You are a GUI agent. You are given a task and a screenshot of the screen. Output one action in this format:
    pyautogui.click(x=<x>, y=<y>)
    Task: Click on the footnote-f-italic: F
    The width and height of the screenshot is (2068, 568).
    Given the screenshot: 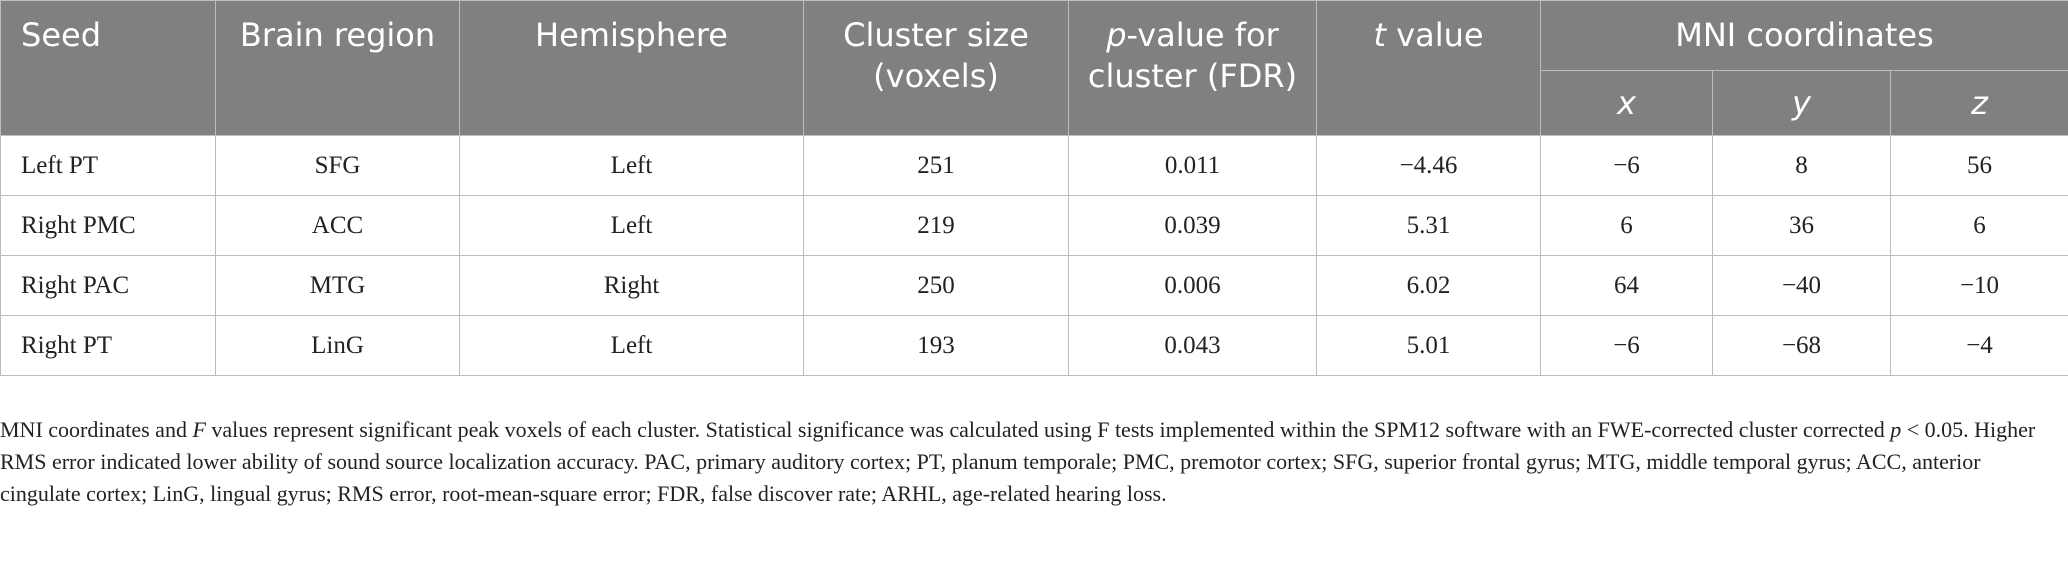 What is the action you would take?
    pyautogui.click(x=199, y=429)
    